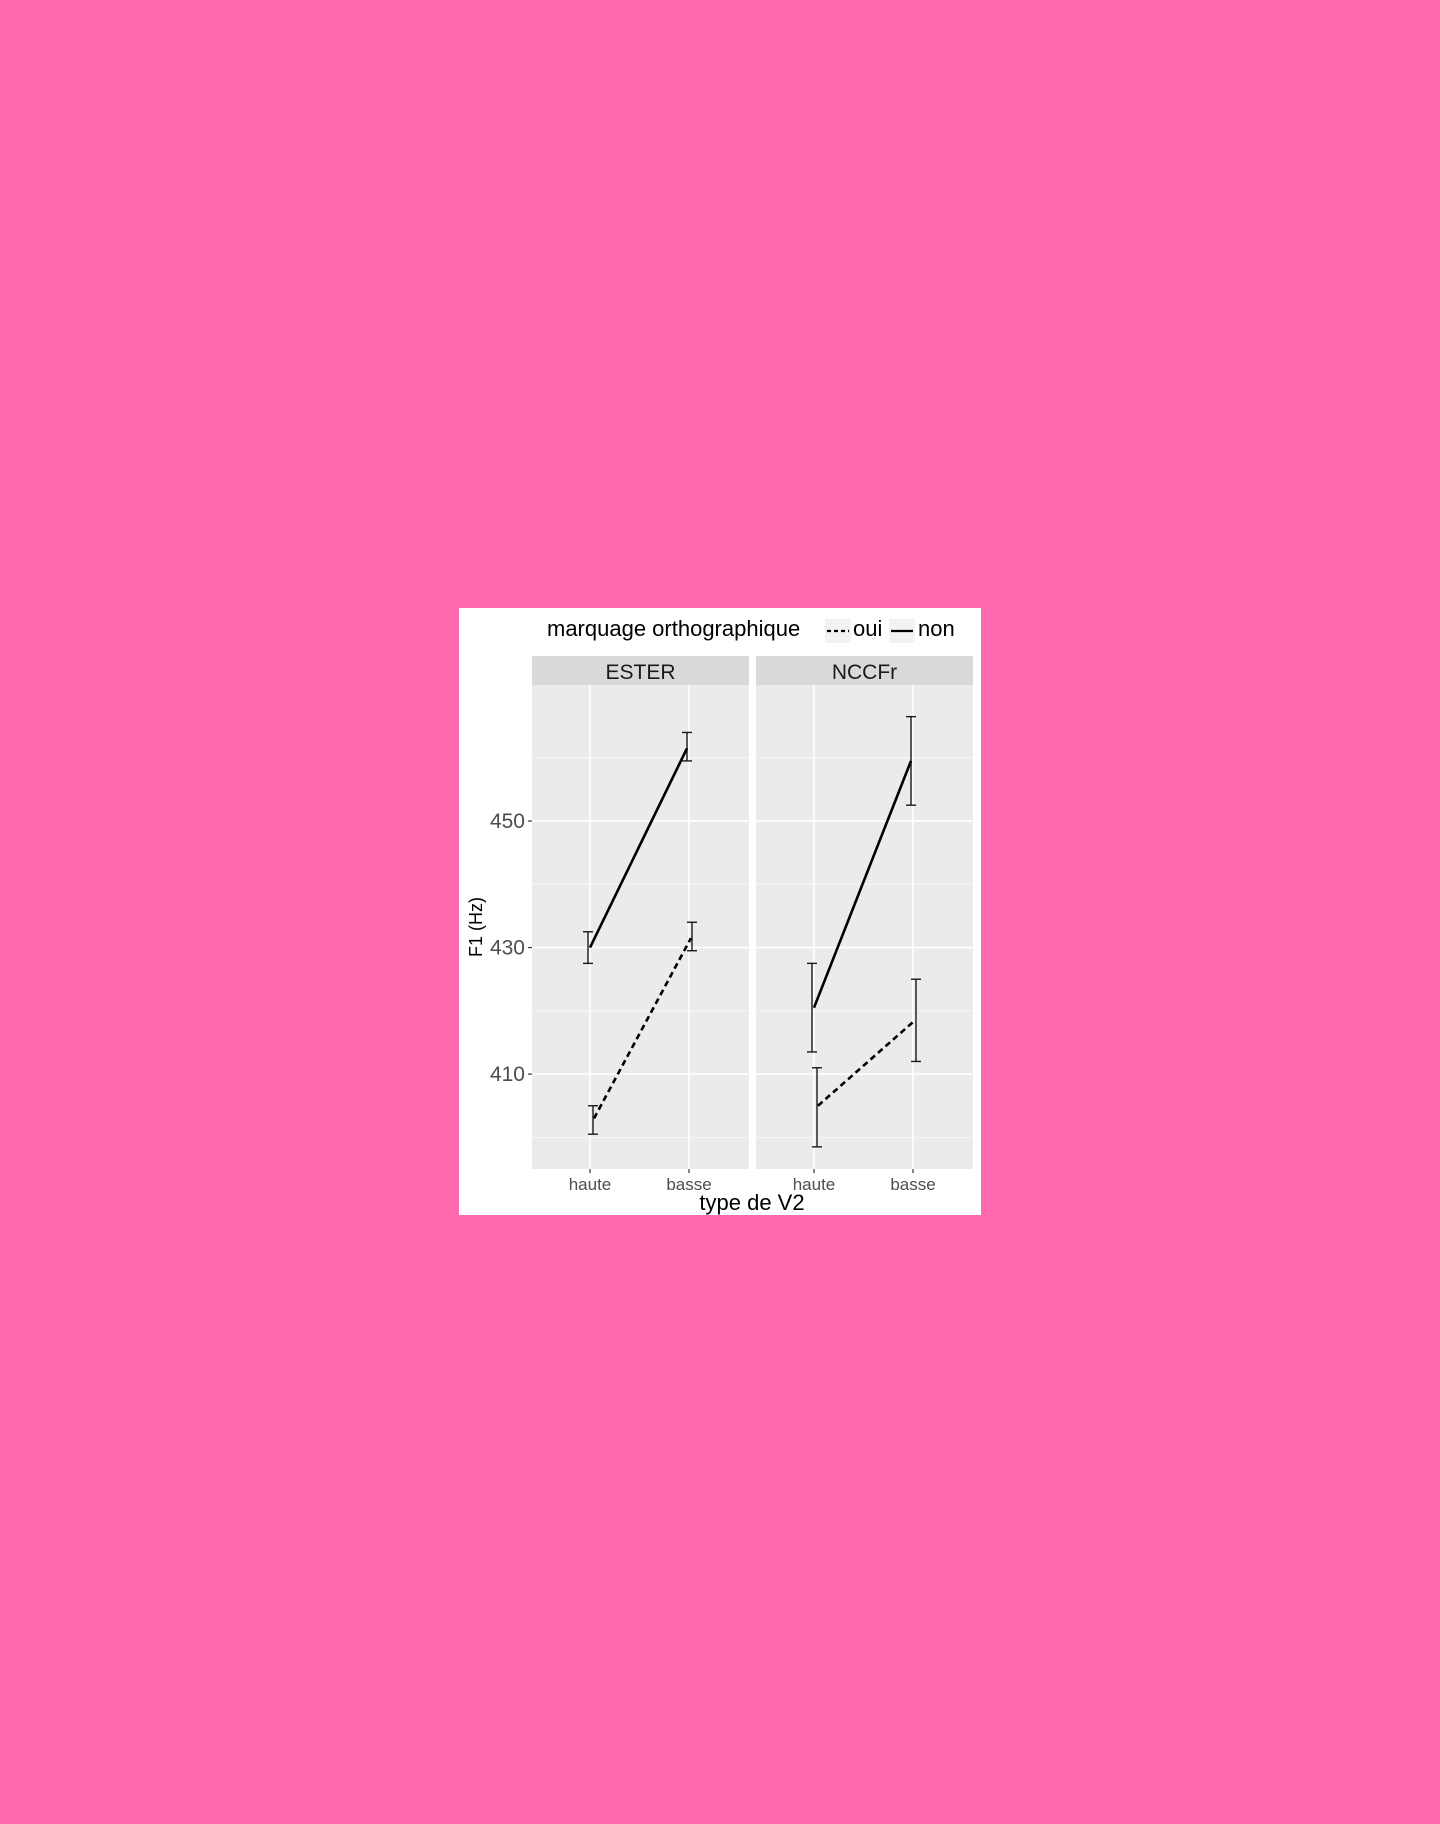  I want to click on data-nccfr, so click(864, 931).